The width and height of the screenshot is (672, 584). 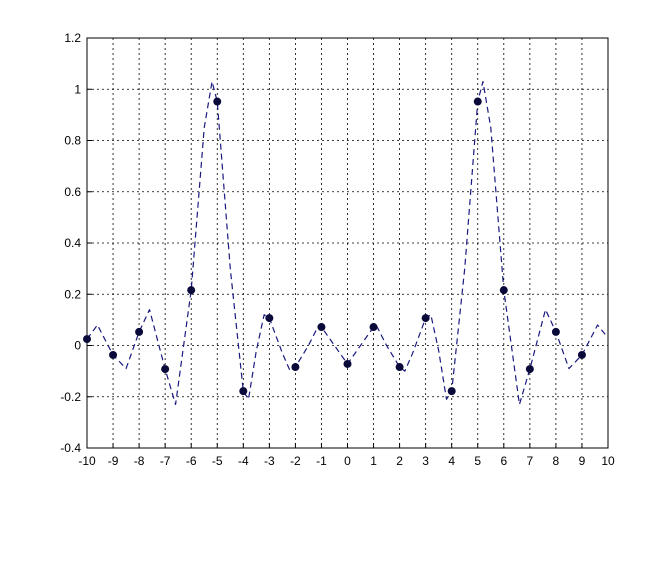 I want to click on y-tick-label: 1, so click(x=77, y=89).